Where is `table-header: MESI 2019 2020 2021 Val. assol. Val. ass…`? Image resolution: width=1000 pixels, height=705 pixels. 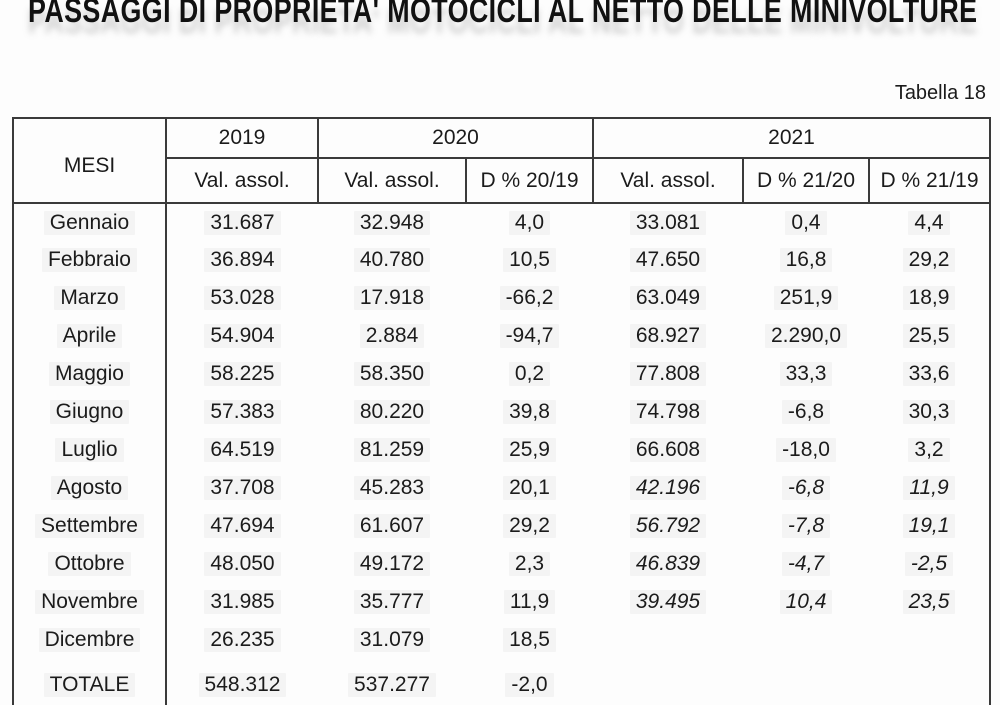 table-header: MESI 2019 2020 2021 Val. assol. Val. ass… is located at coordinates (502, 160).